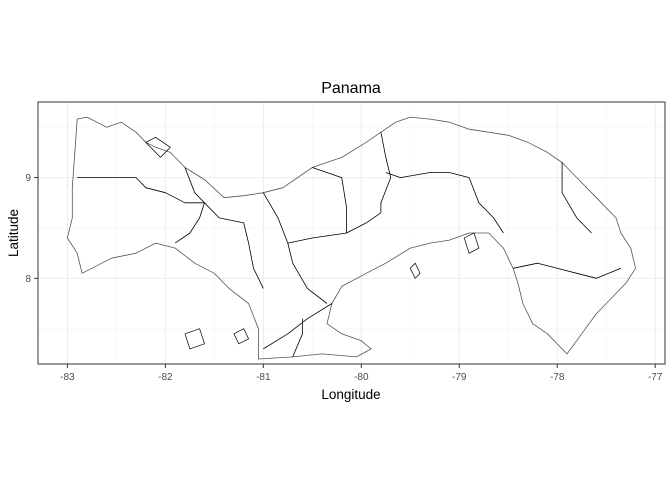  What do you see at coordinates (351, 88) in the screenshot?
I see `plot-title: Panama` at bounding box center [351, 88].